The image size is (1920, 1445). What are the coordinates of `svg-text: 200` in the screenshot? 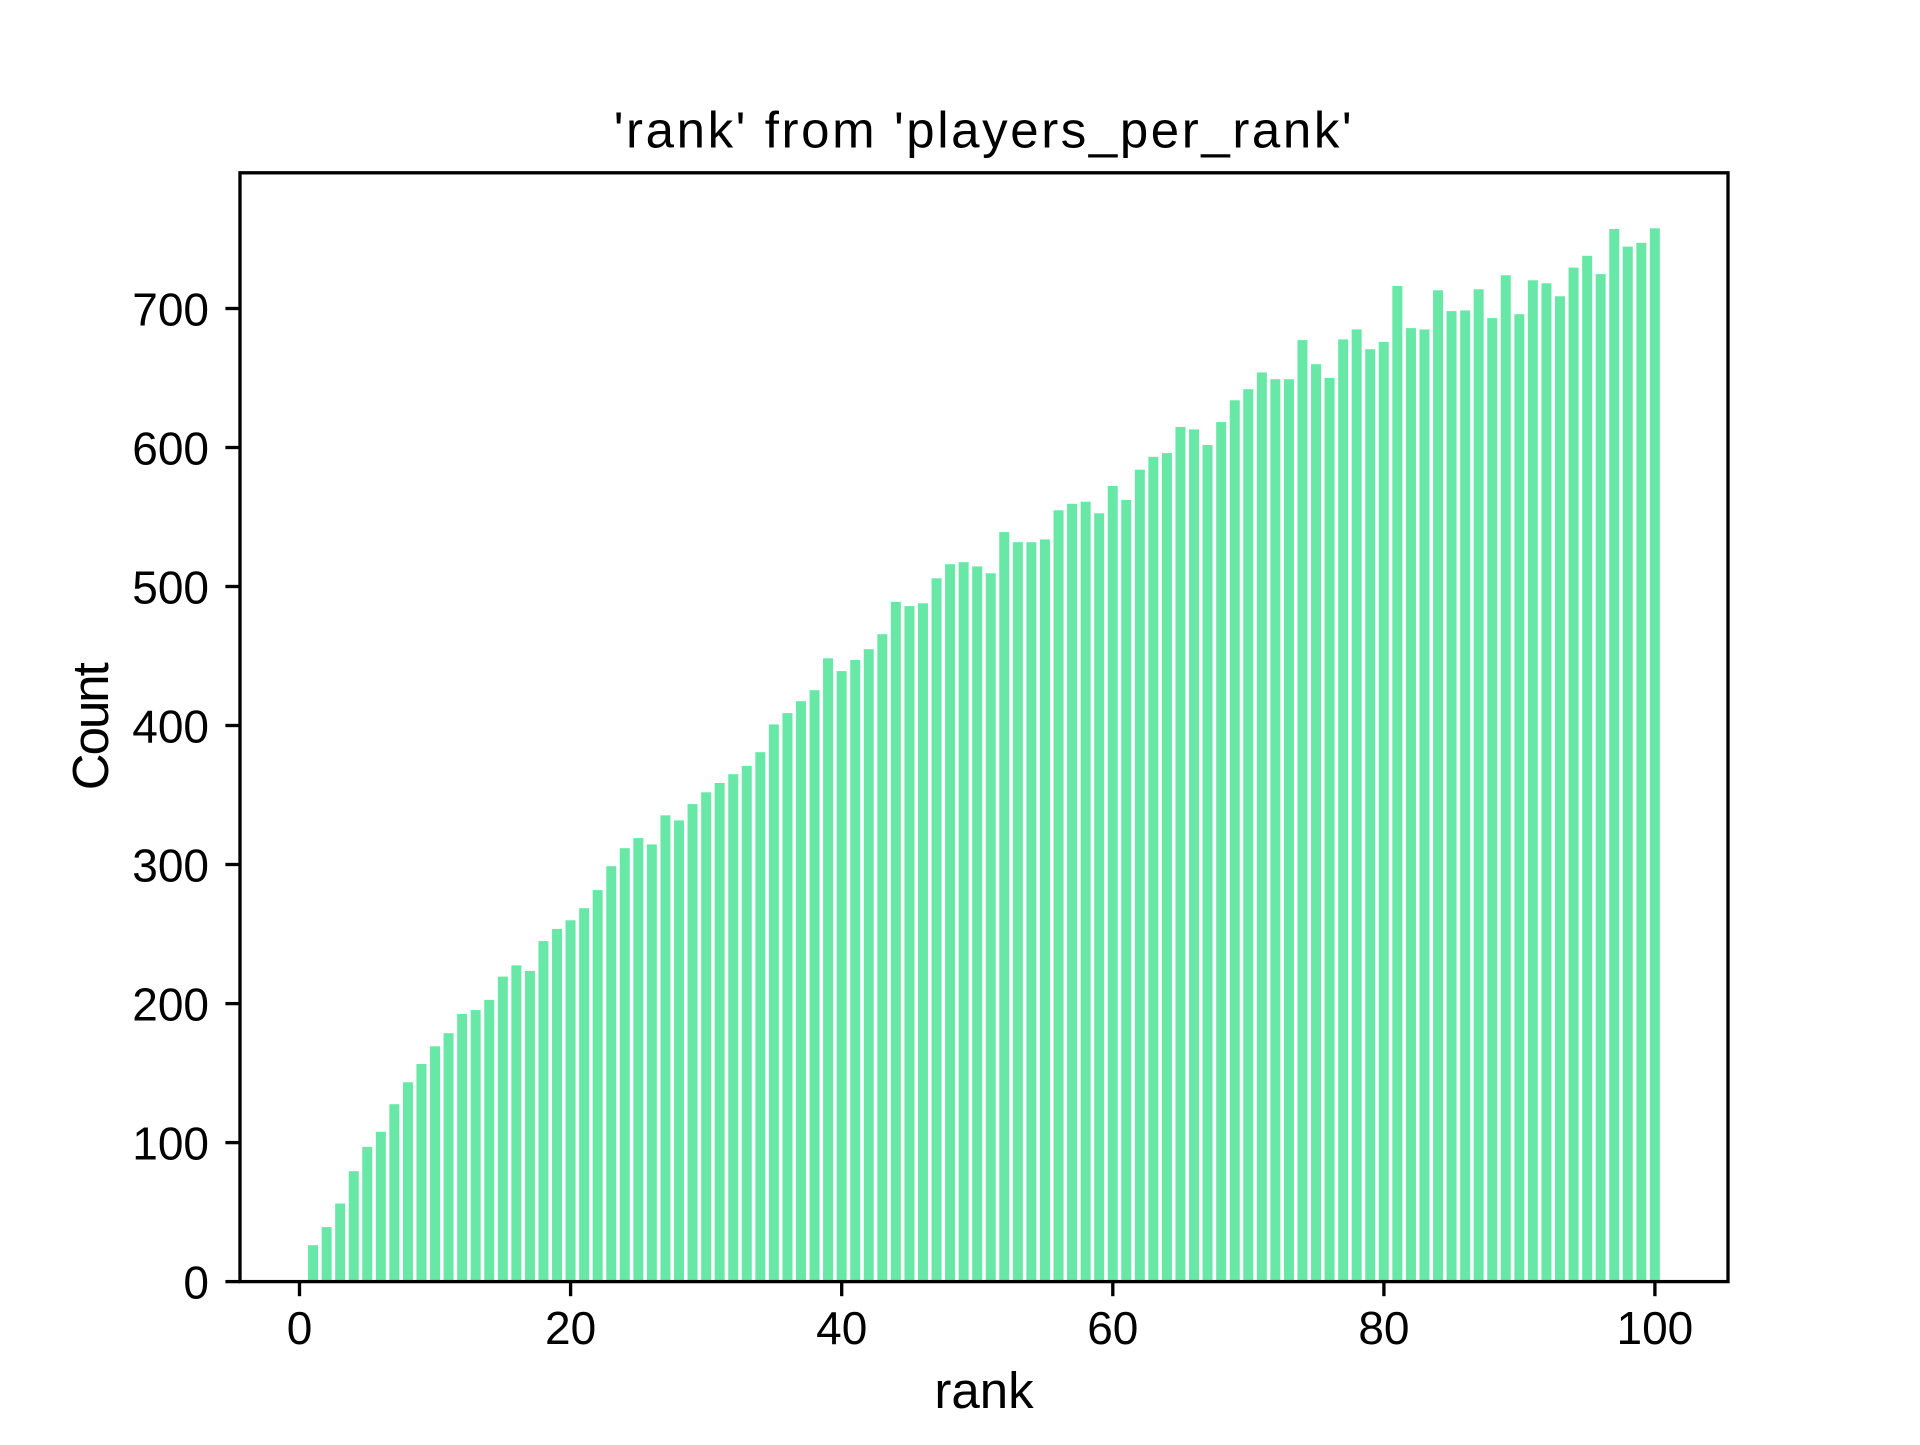 It's located at (170, 1005).